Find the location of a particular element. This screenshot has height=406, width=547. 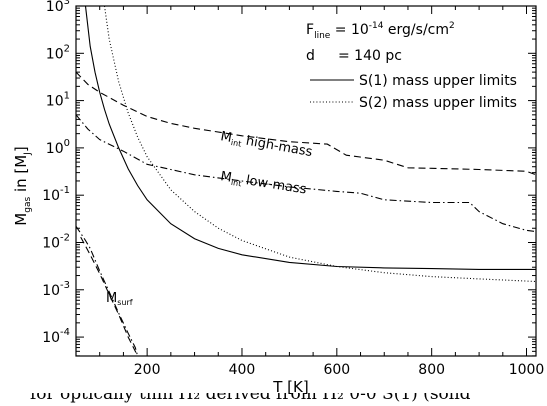

y-tick-label: 10⁻² is located at coordinates (56, 241).